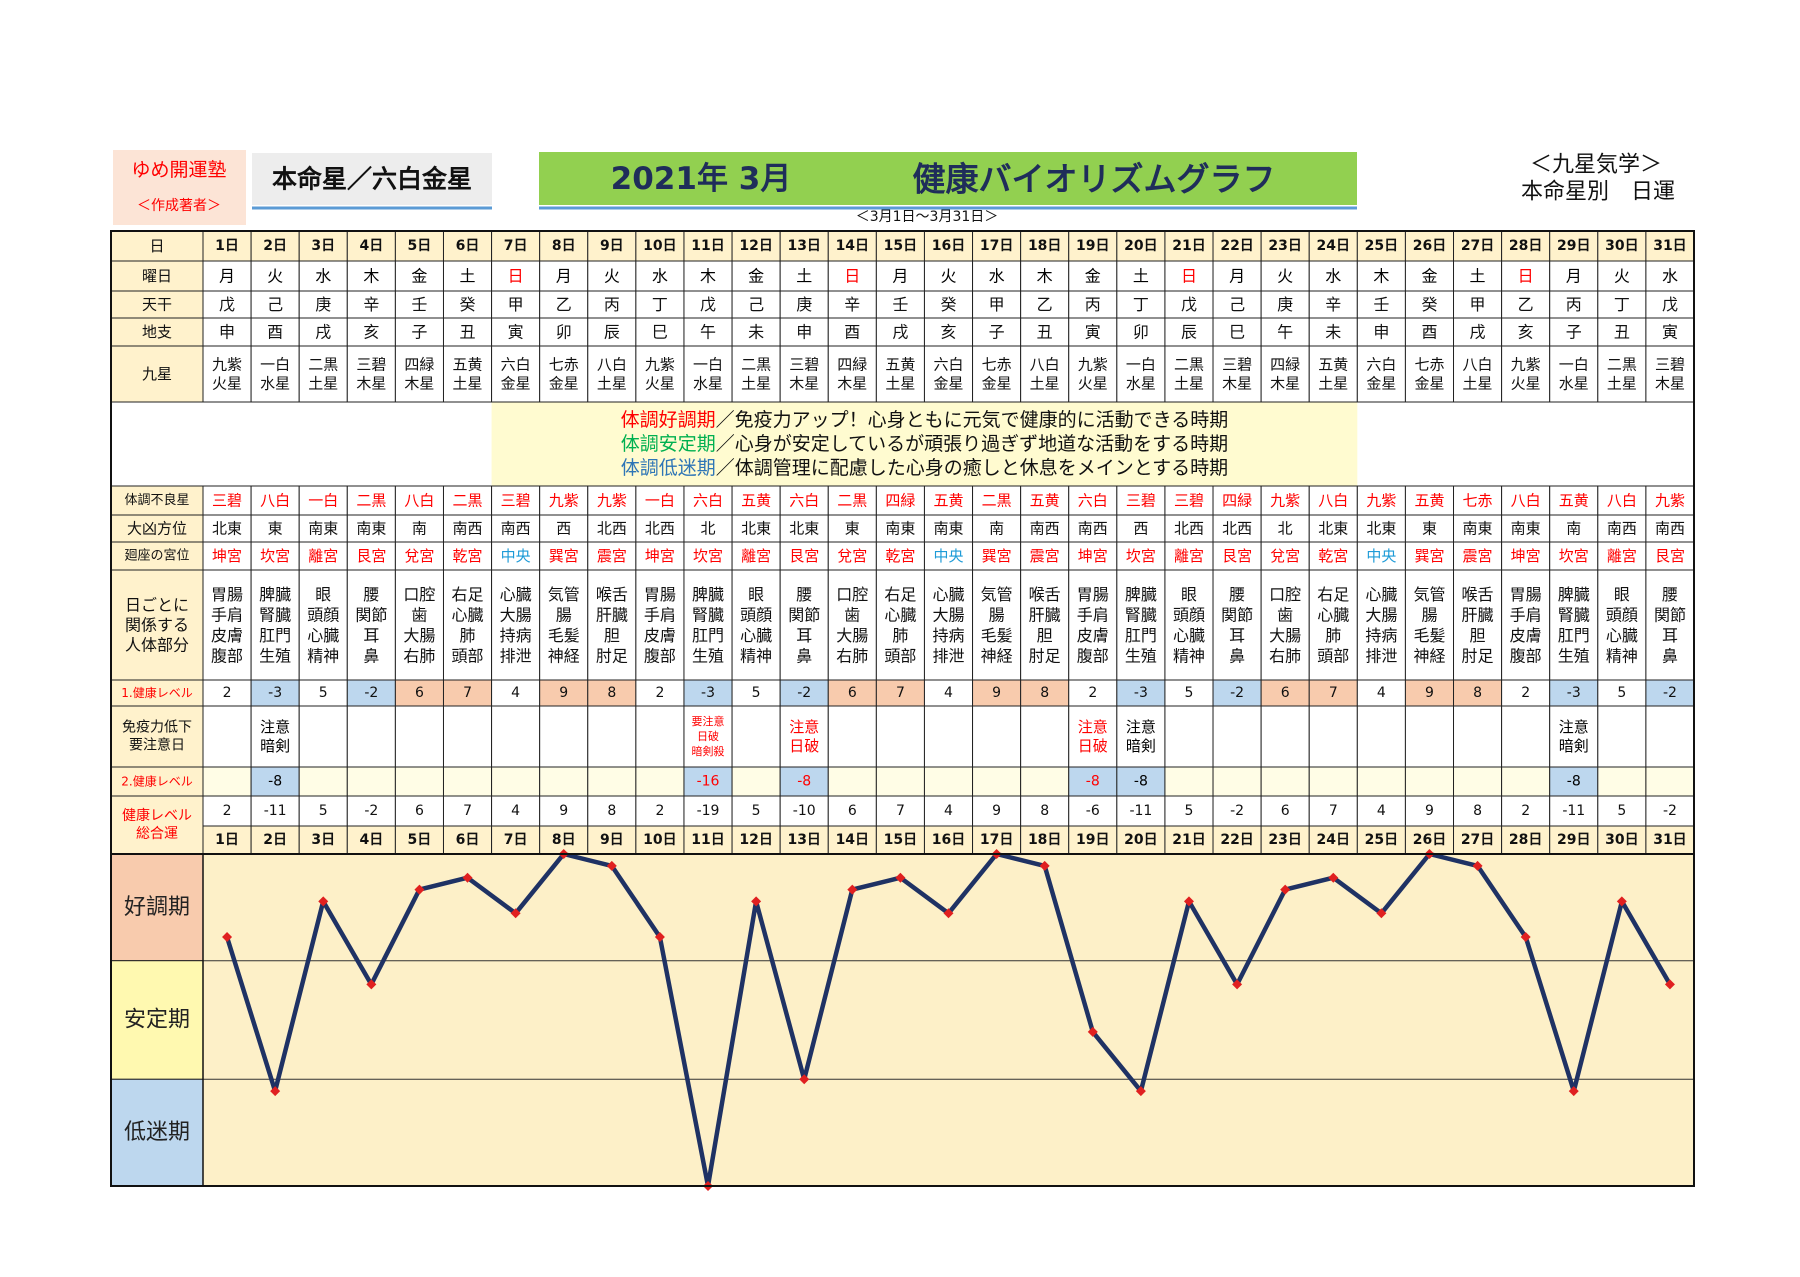  Describe the element at coordinates (1477, 811) in the screenshot. I see `cell-text: 8` at that location.